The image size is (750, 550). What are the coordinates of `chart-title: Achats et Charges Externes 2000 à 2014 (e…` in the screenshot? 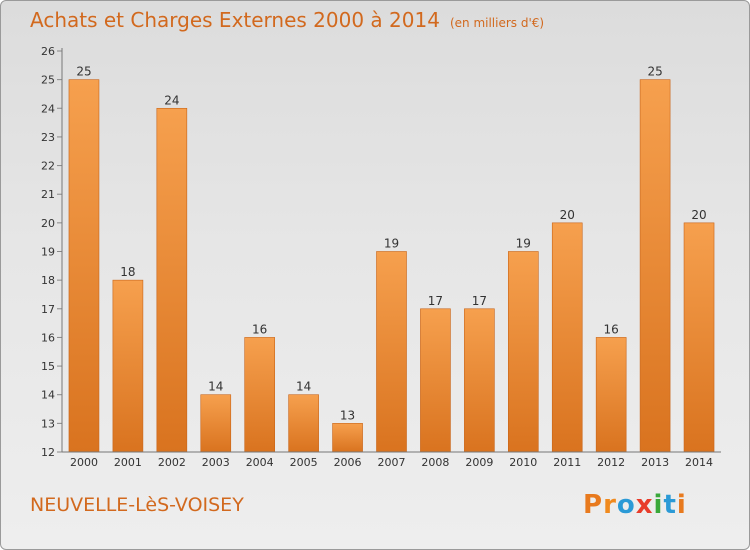 It's located at (287, 20).